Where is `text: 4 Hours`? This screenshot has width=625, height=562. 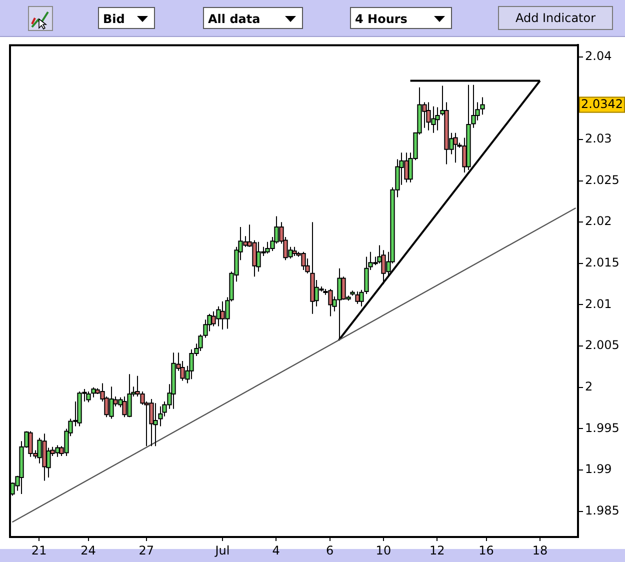
text: 4 Hours is located at coordinates (381, 19).